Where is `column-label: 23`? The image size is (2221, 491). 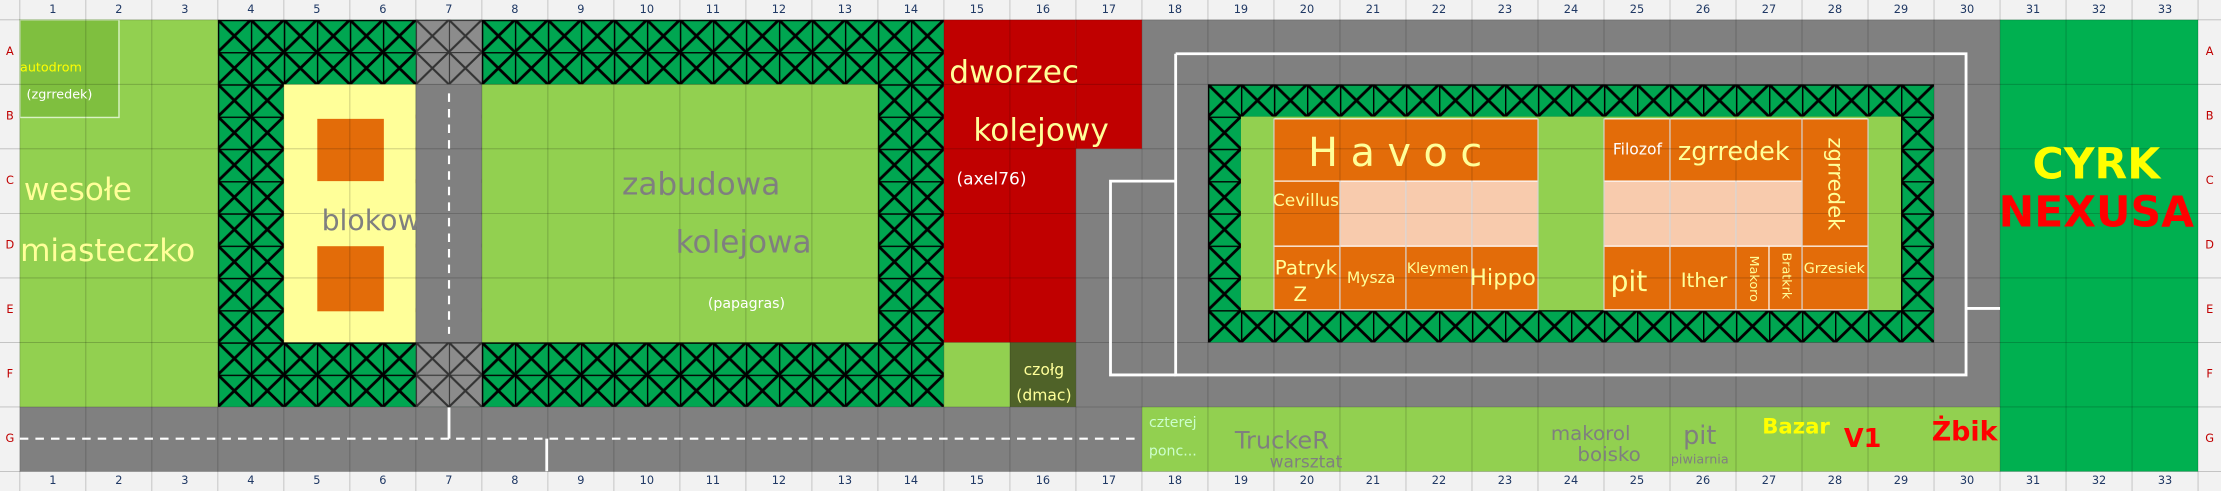
column-label: 23 is located at coordinates (1505, 9).